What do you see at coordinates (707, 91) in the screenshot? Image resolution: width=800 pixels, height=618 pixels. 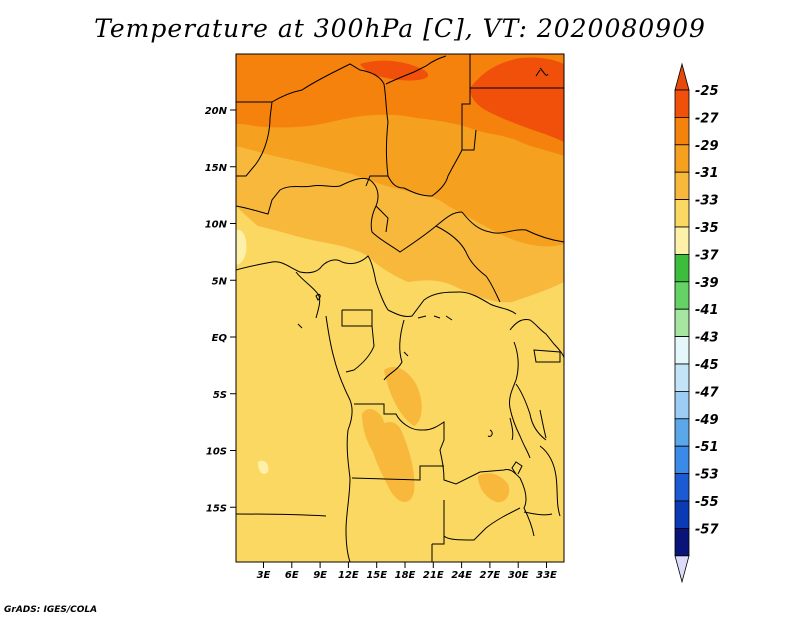 I see `colorbar-label: -25` at bounding box center [707, 91].